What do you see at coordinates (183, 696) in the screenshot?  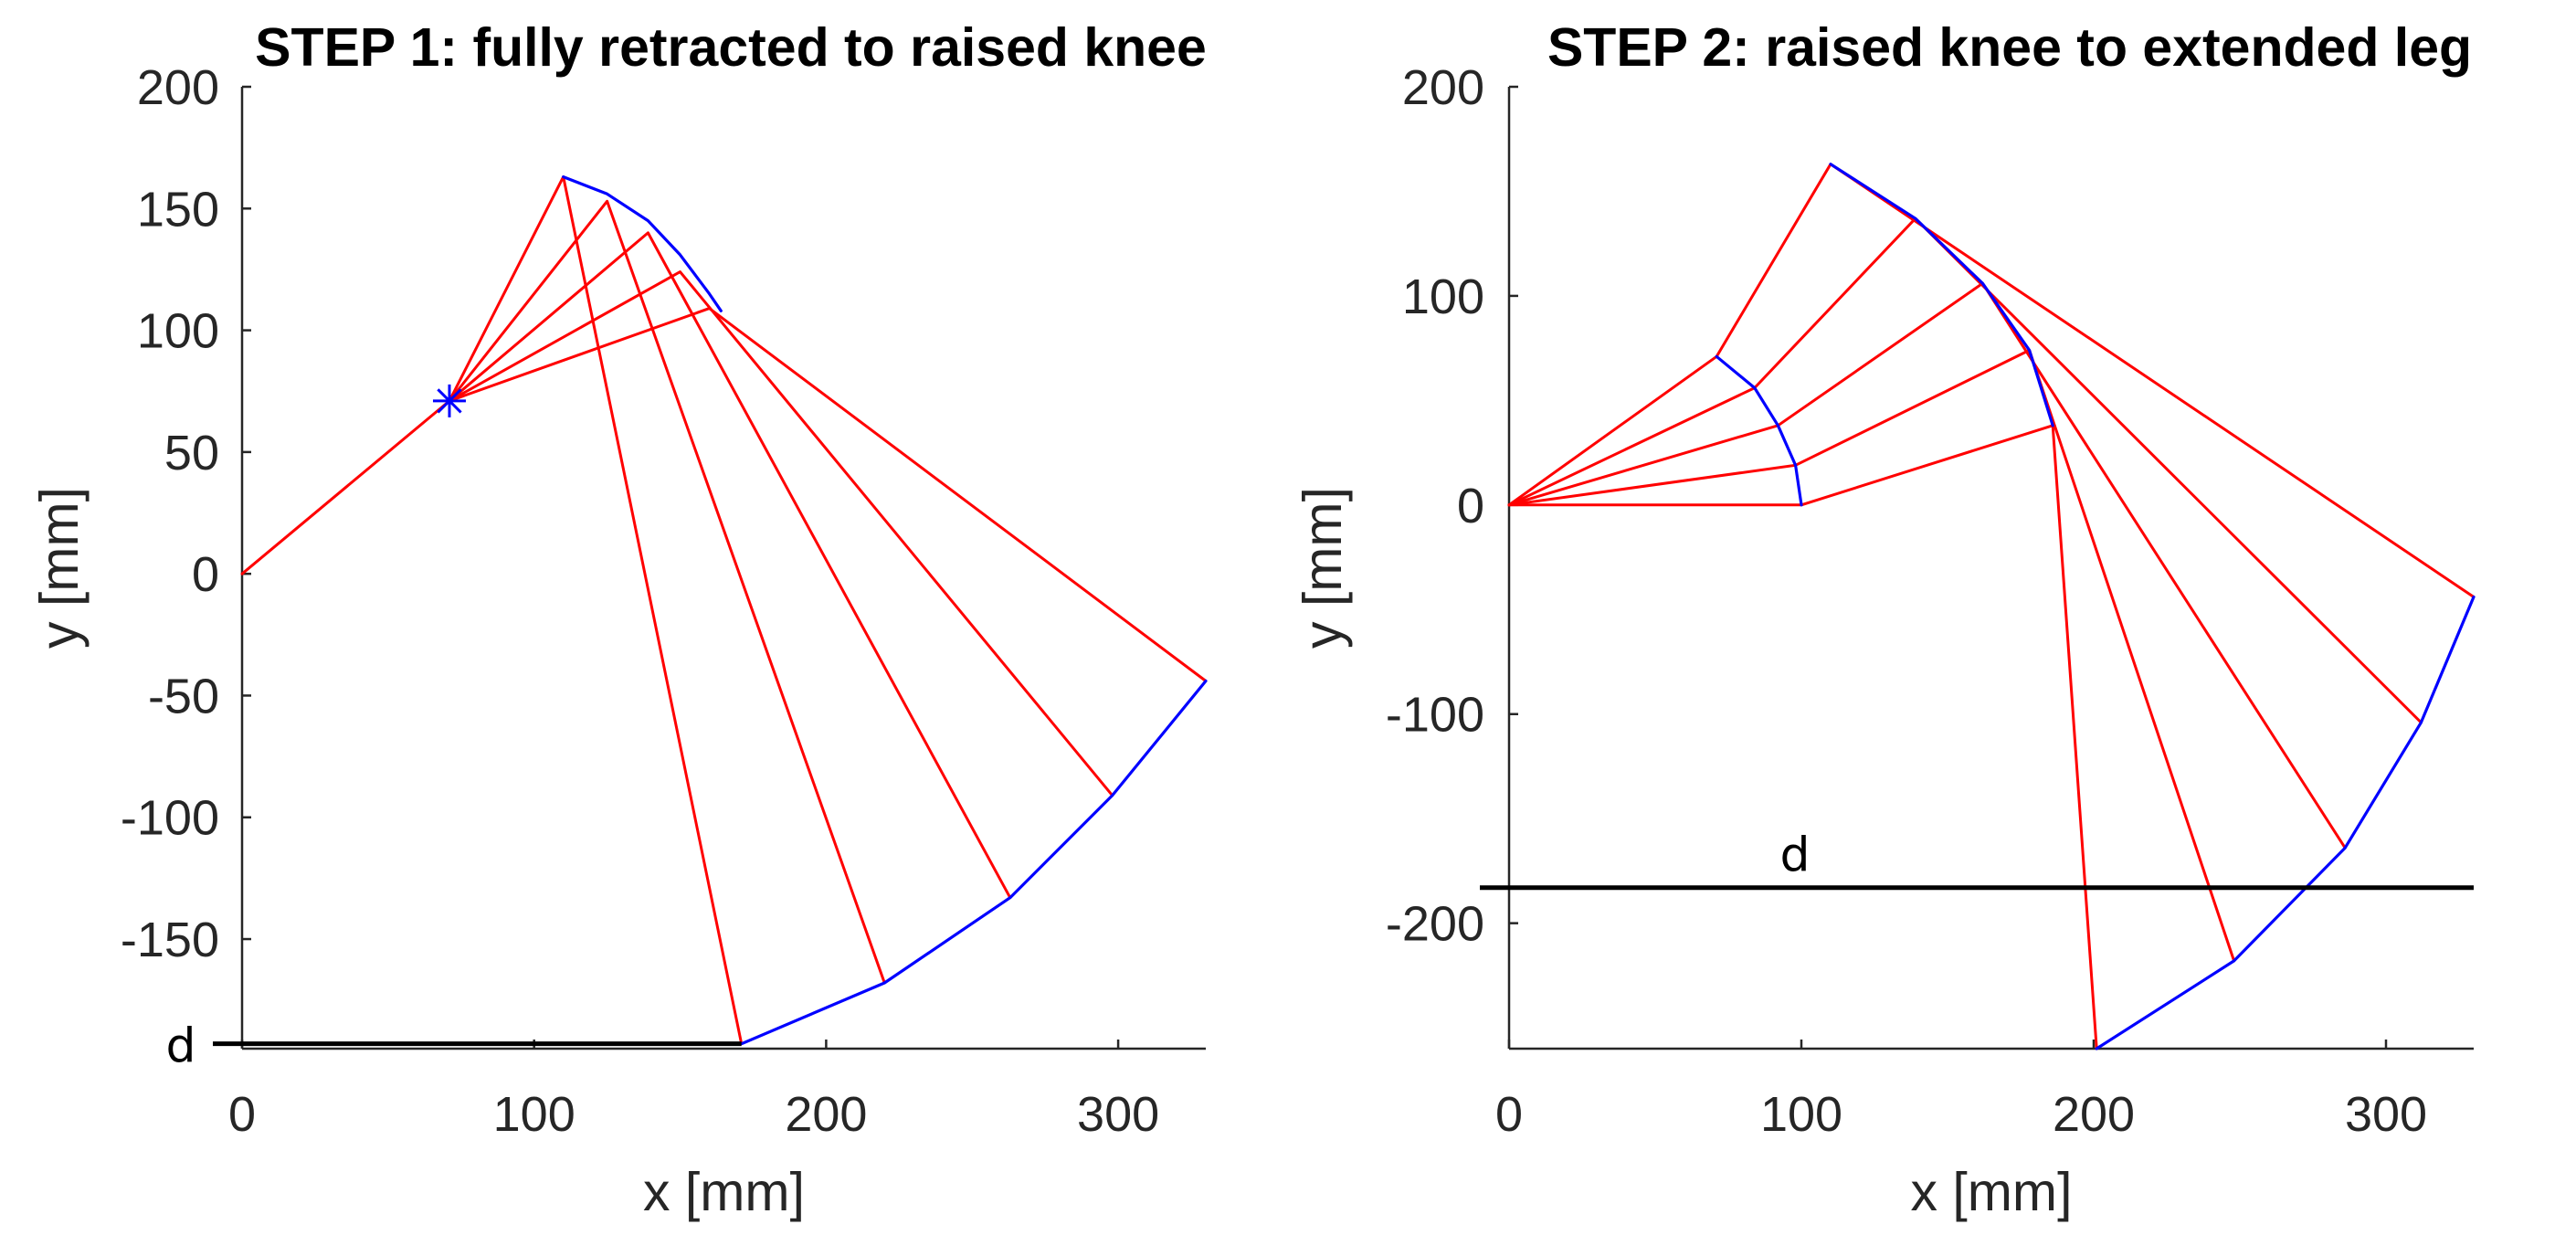 I see `y-tick-label: -50` at bounding box center [183, 696].